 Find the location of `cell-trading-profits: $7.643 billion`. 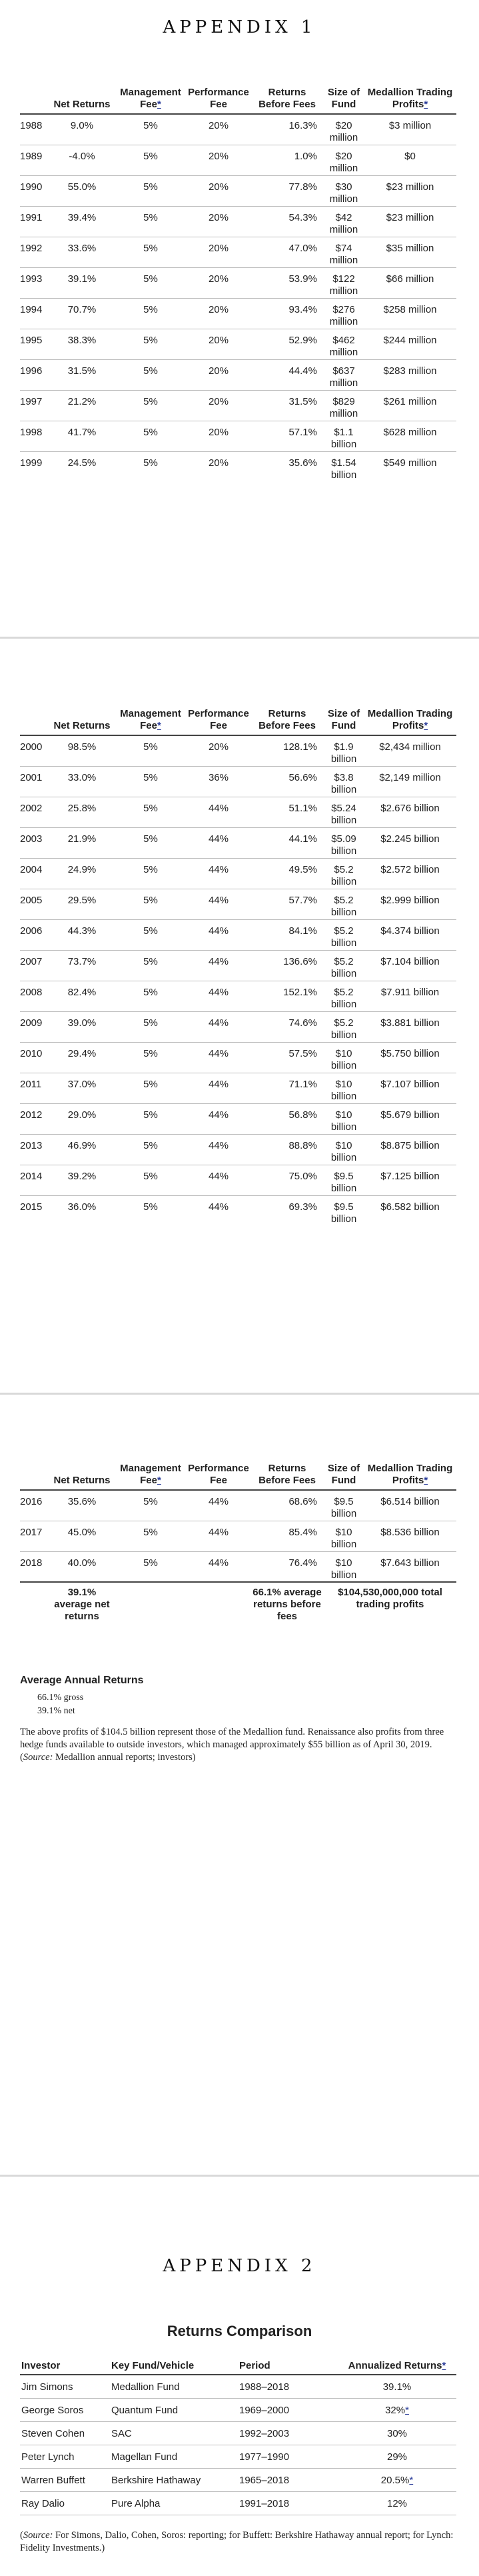

cell-trading-profits: $7.643 billion is located at coordinates (410, 1566).